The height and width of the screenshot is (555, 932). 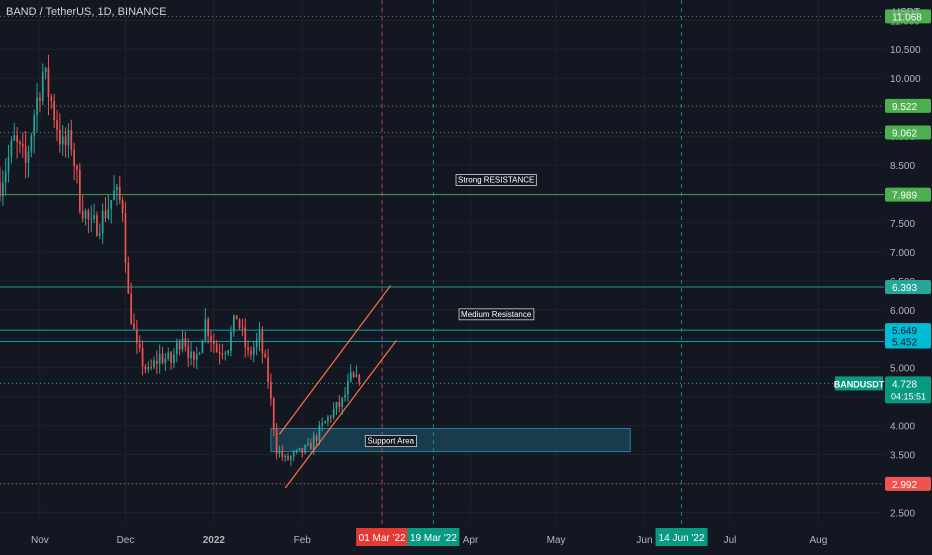 What do you see at coordinates (904, 133) in the screenshot?
I see `level-badge-label: 9.062` at bounding box center [904, 133].